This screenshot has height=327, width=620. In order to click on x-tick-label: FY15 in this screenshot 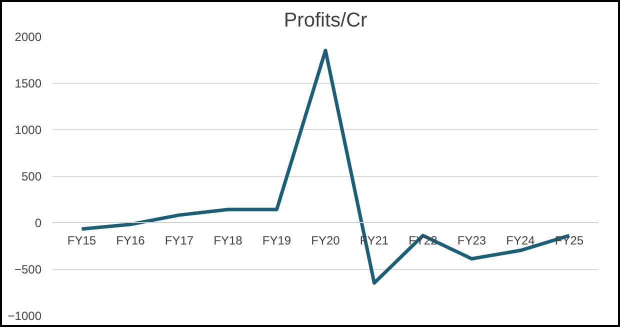, I will do `click(81, 241)`.